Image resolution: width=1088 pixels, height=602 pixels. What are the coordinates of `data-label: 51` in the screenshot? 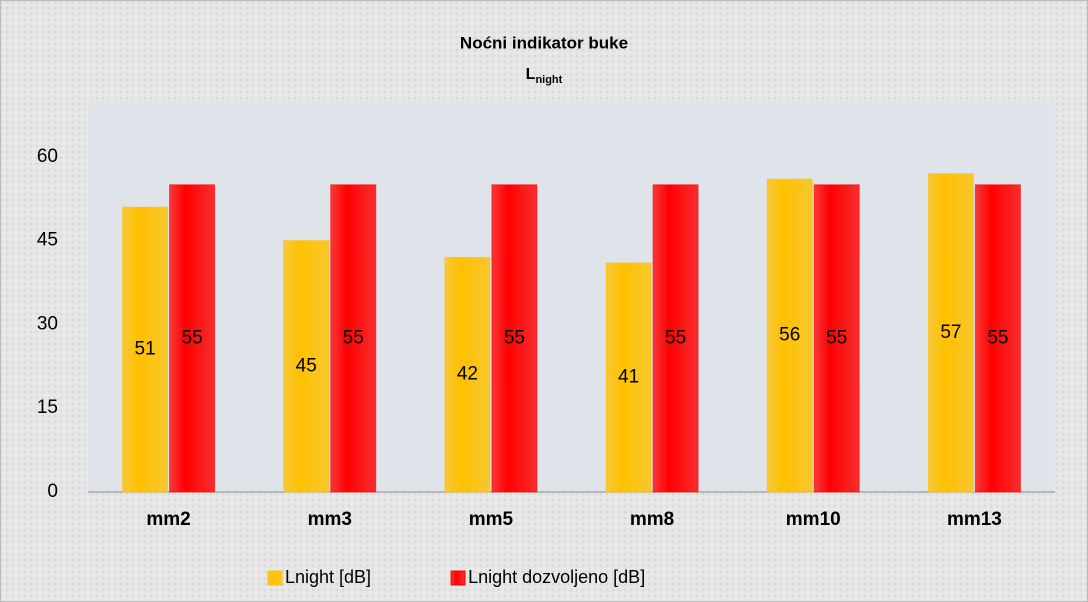 It's located at (145, 349).